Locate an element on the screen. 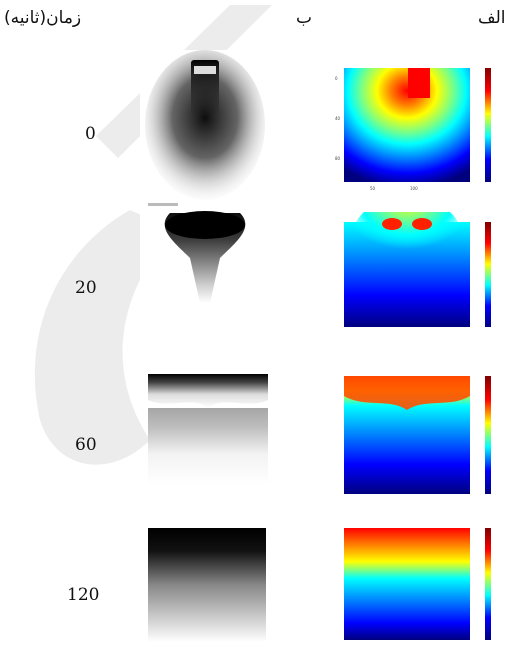 This screenshot has width=519, height=646. svg-text: 100 is located at coordinates (414, 188).